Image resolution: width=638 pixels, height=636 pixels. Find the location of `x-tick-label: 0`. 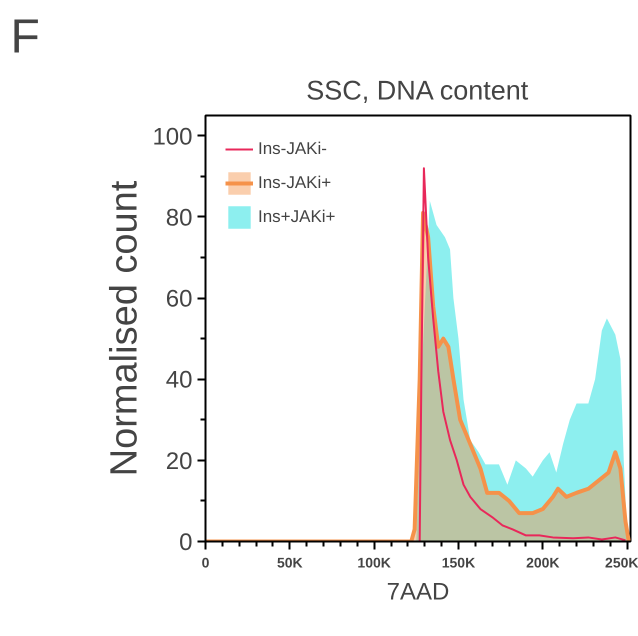

x-tick-label: 0 is located at coordinates (206, 562).